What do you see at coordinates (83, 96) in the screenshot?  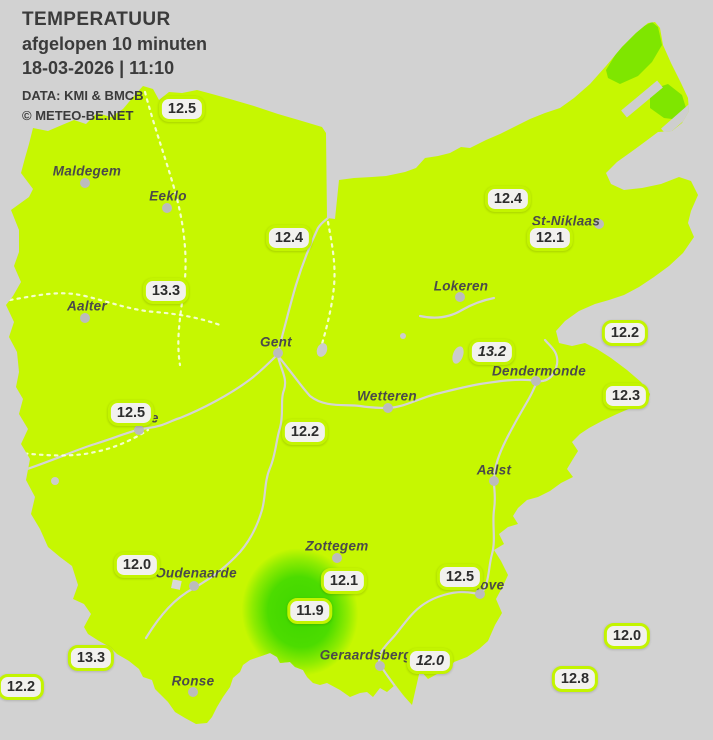 I see `data-source-label: DATA: KMI & BMCB` at bounding box center [83, 96].